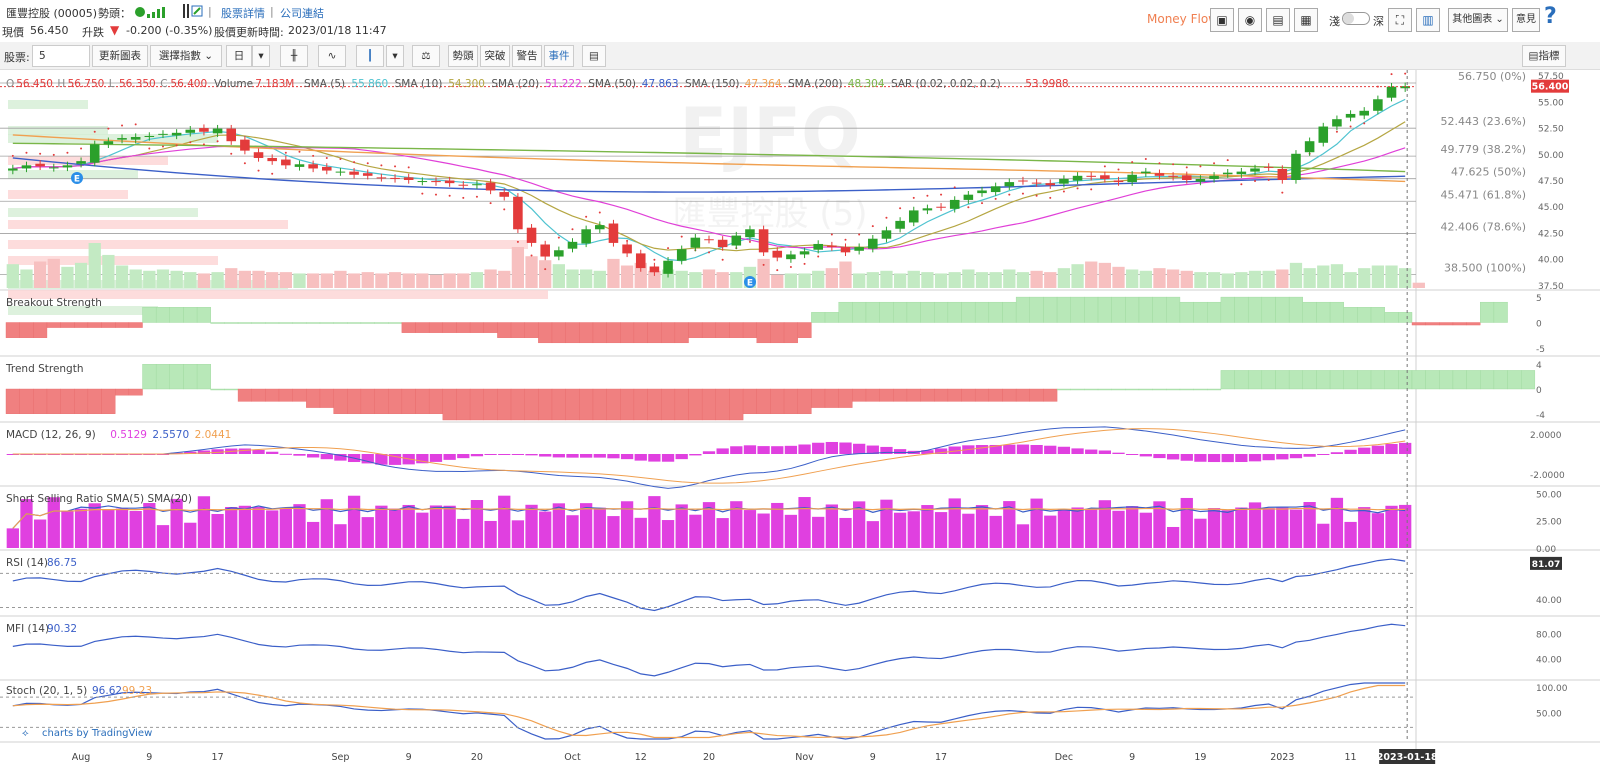 Image resolution: width=1600 pixels, height=779 pixels. Describe the element at coordinates (1428, 20) in the screenshot. I see `compare-icon: ▥` at that location.